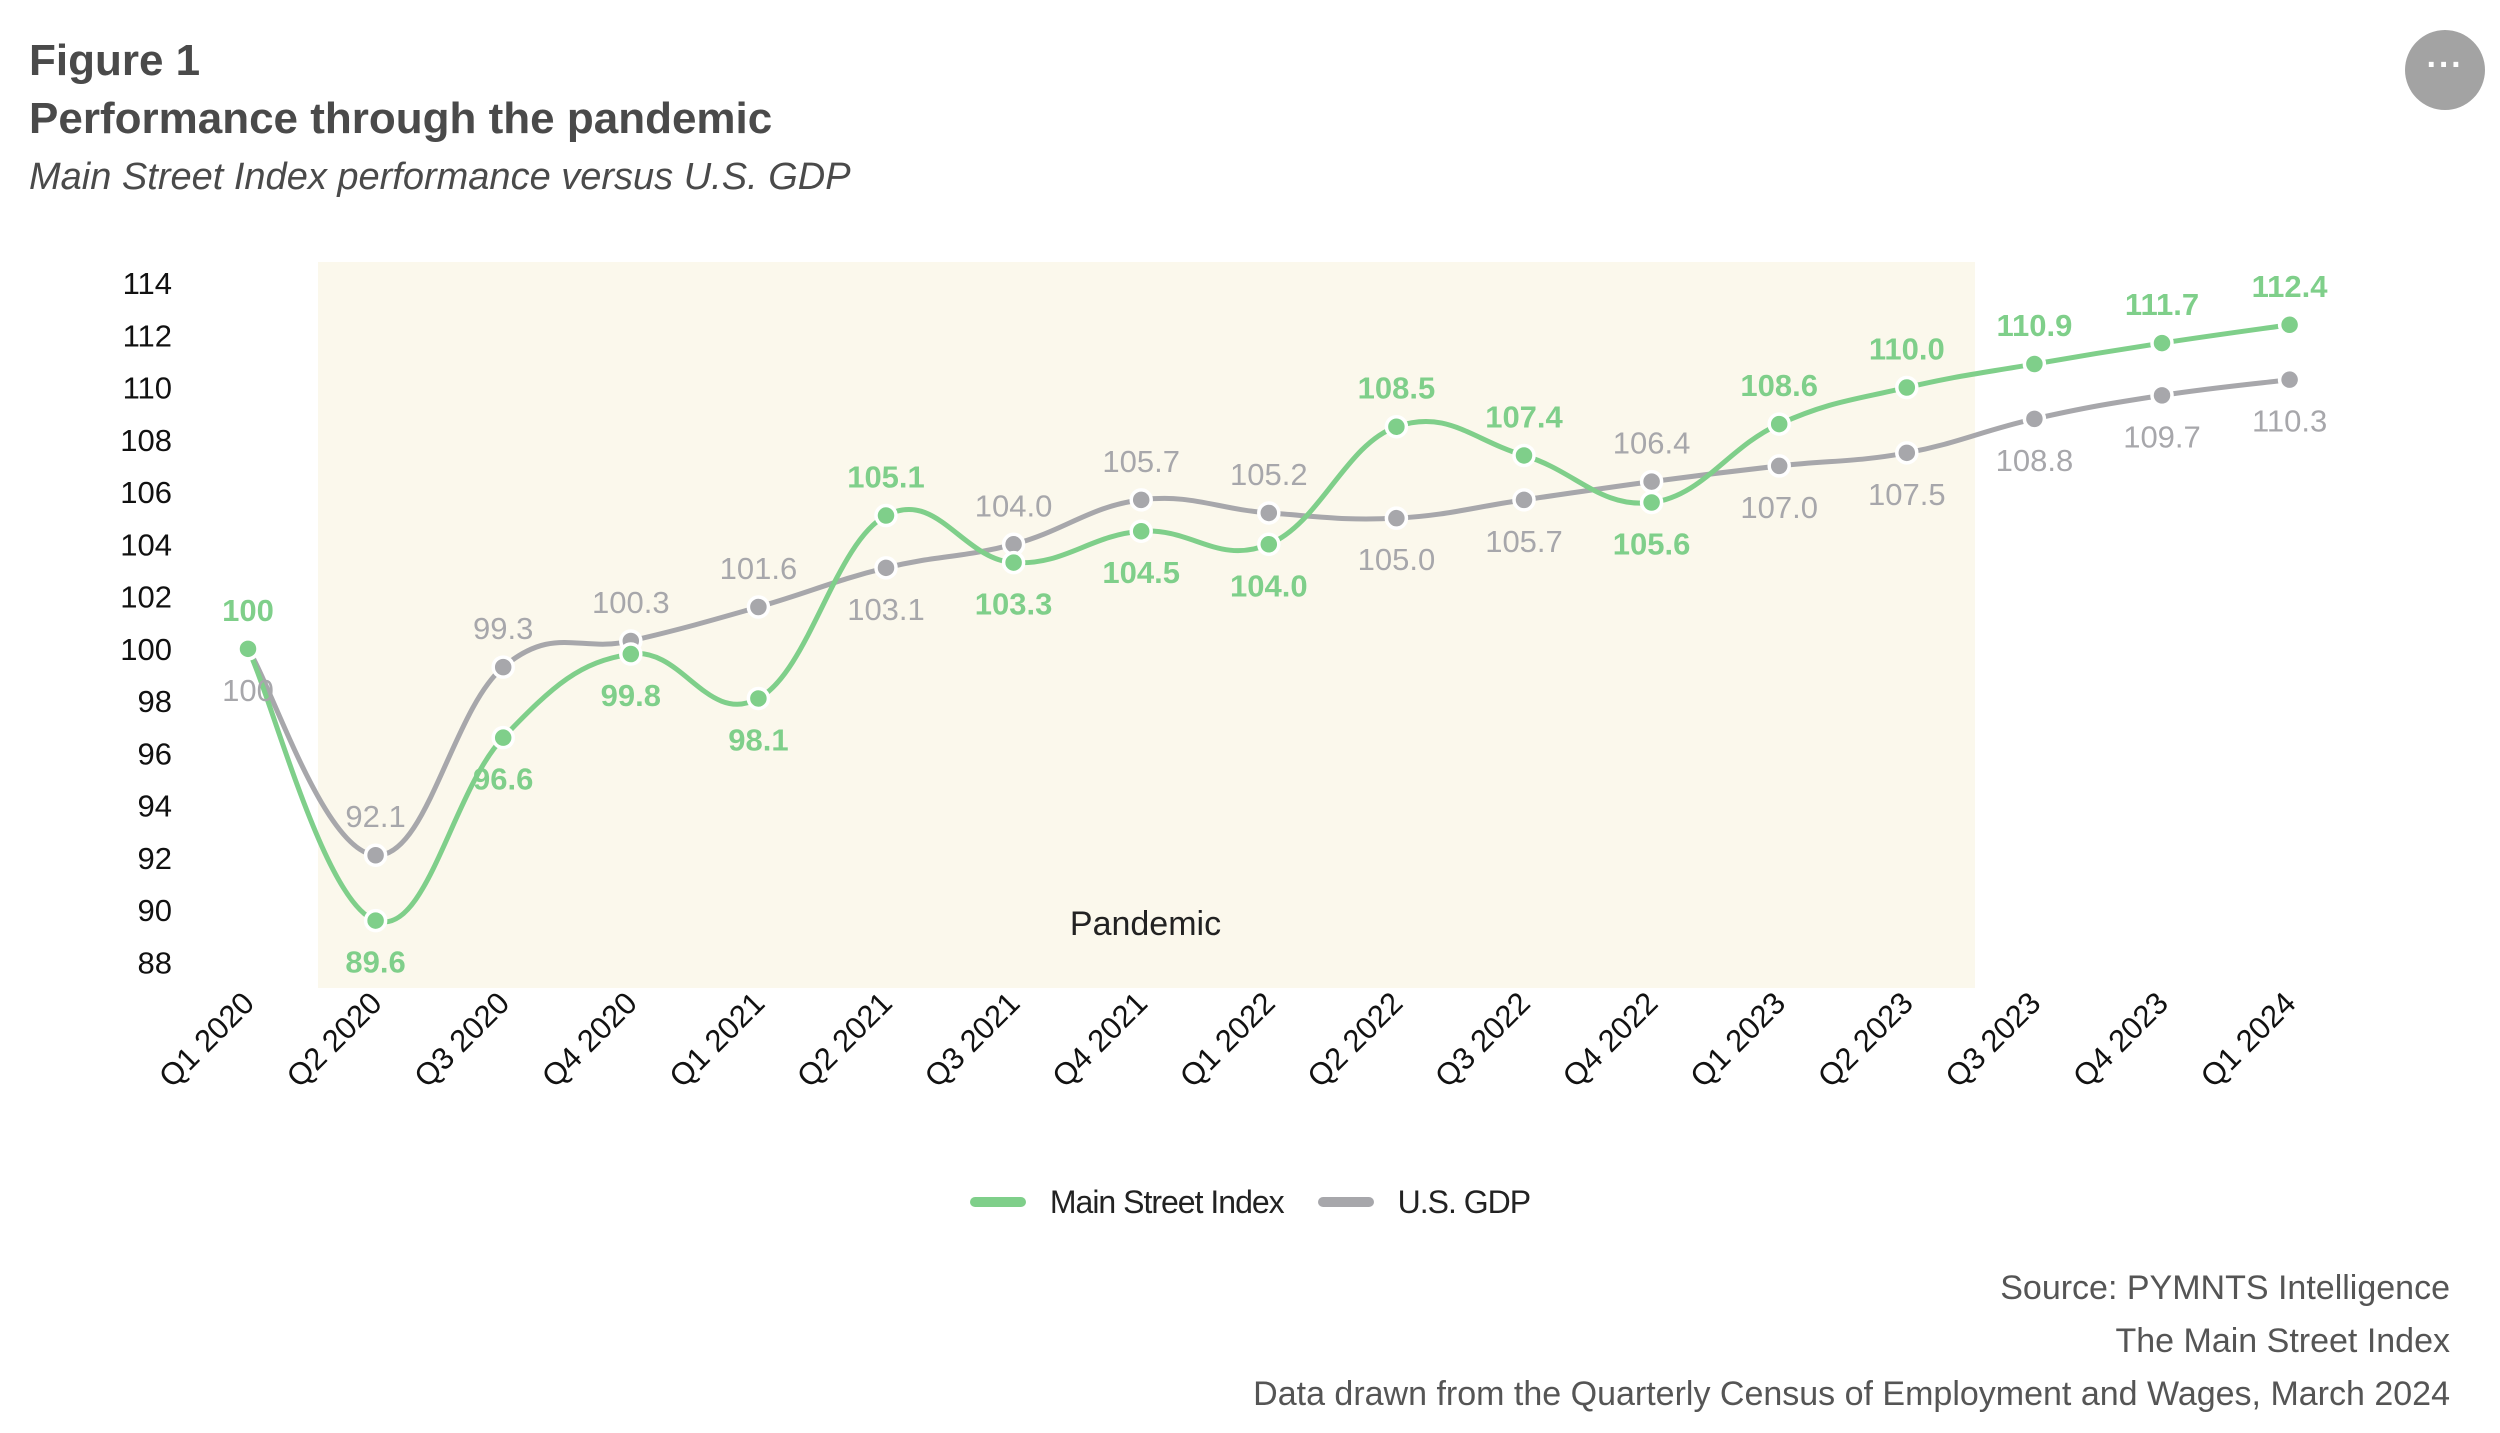  Describe the element at coordinates (248, 690) in the screenshot. I see `data-label-gdp: 100` at that location.